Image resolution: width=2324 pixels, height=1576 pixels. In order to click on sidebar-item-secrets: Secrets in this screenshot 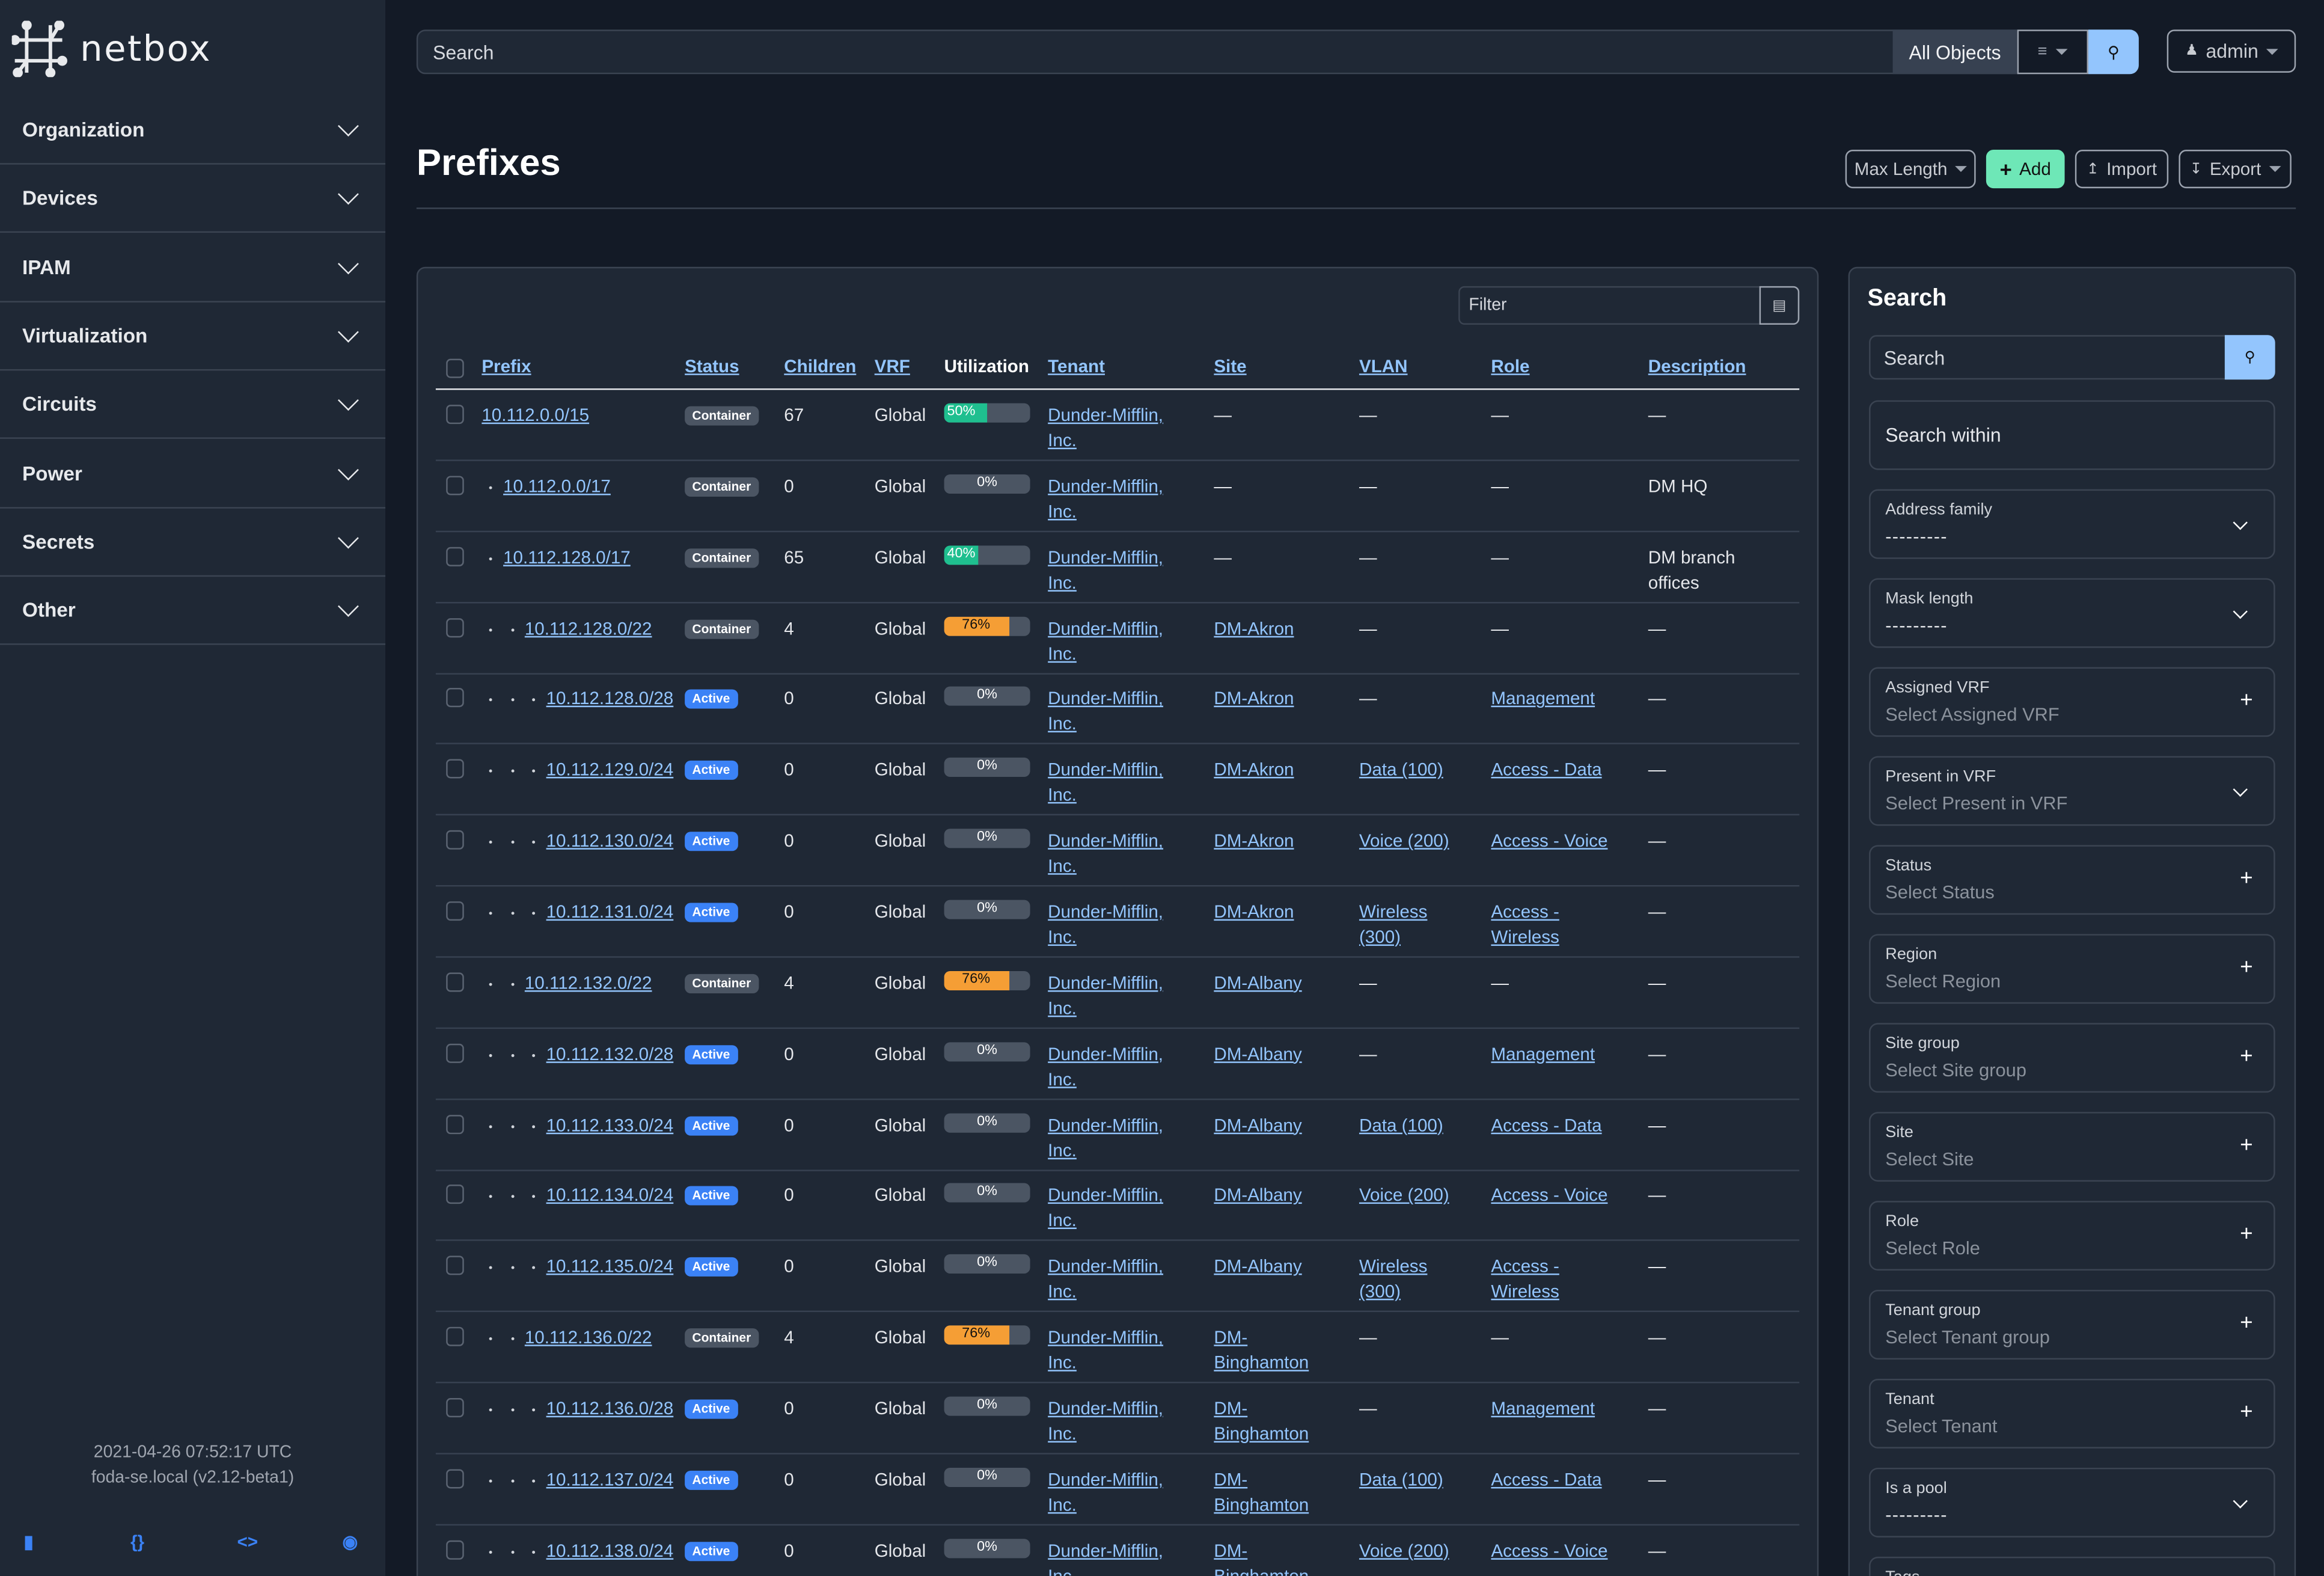, I will do `click(193, 542)`.